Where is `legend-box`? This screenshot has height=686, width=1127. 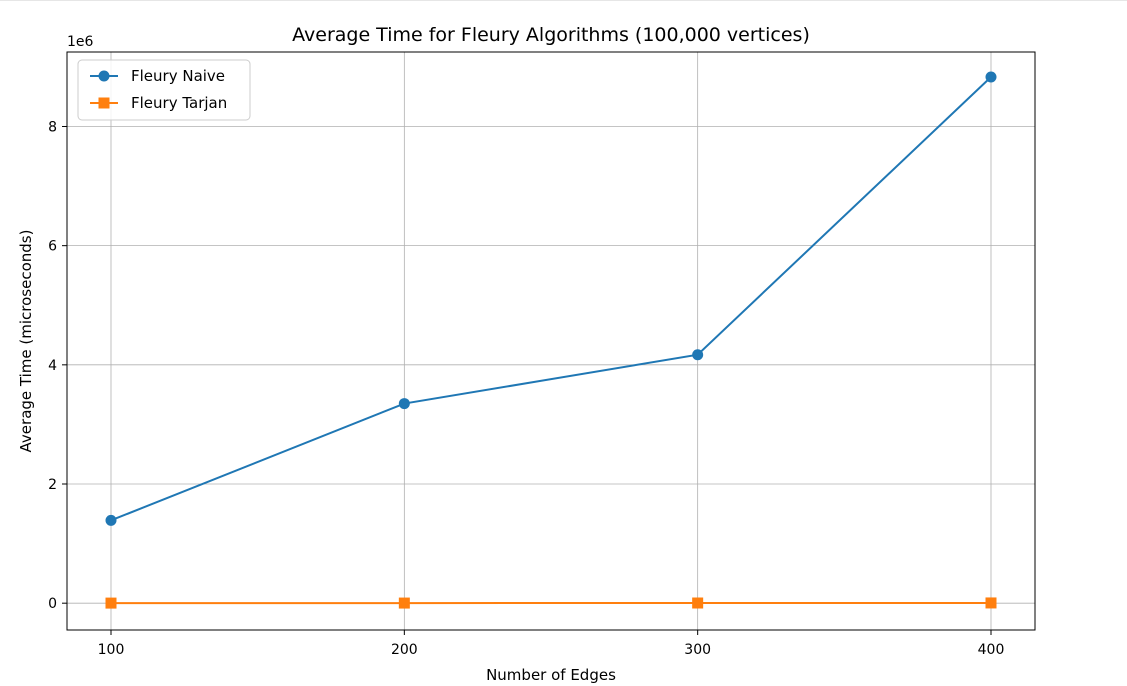
legend-box is located at coordinates (164, 90).